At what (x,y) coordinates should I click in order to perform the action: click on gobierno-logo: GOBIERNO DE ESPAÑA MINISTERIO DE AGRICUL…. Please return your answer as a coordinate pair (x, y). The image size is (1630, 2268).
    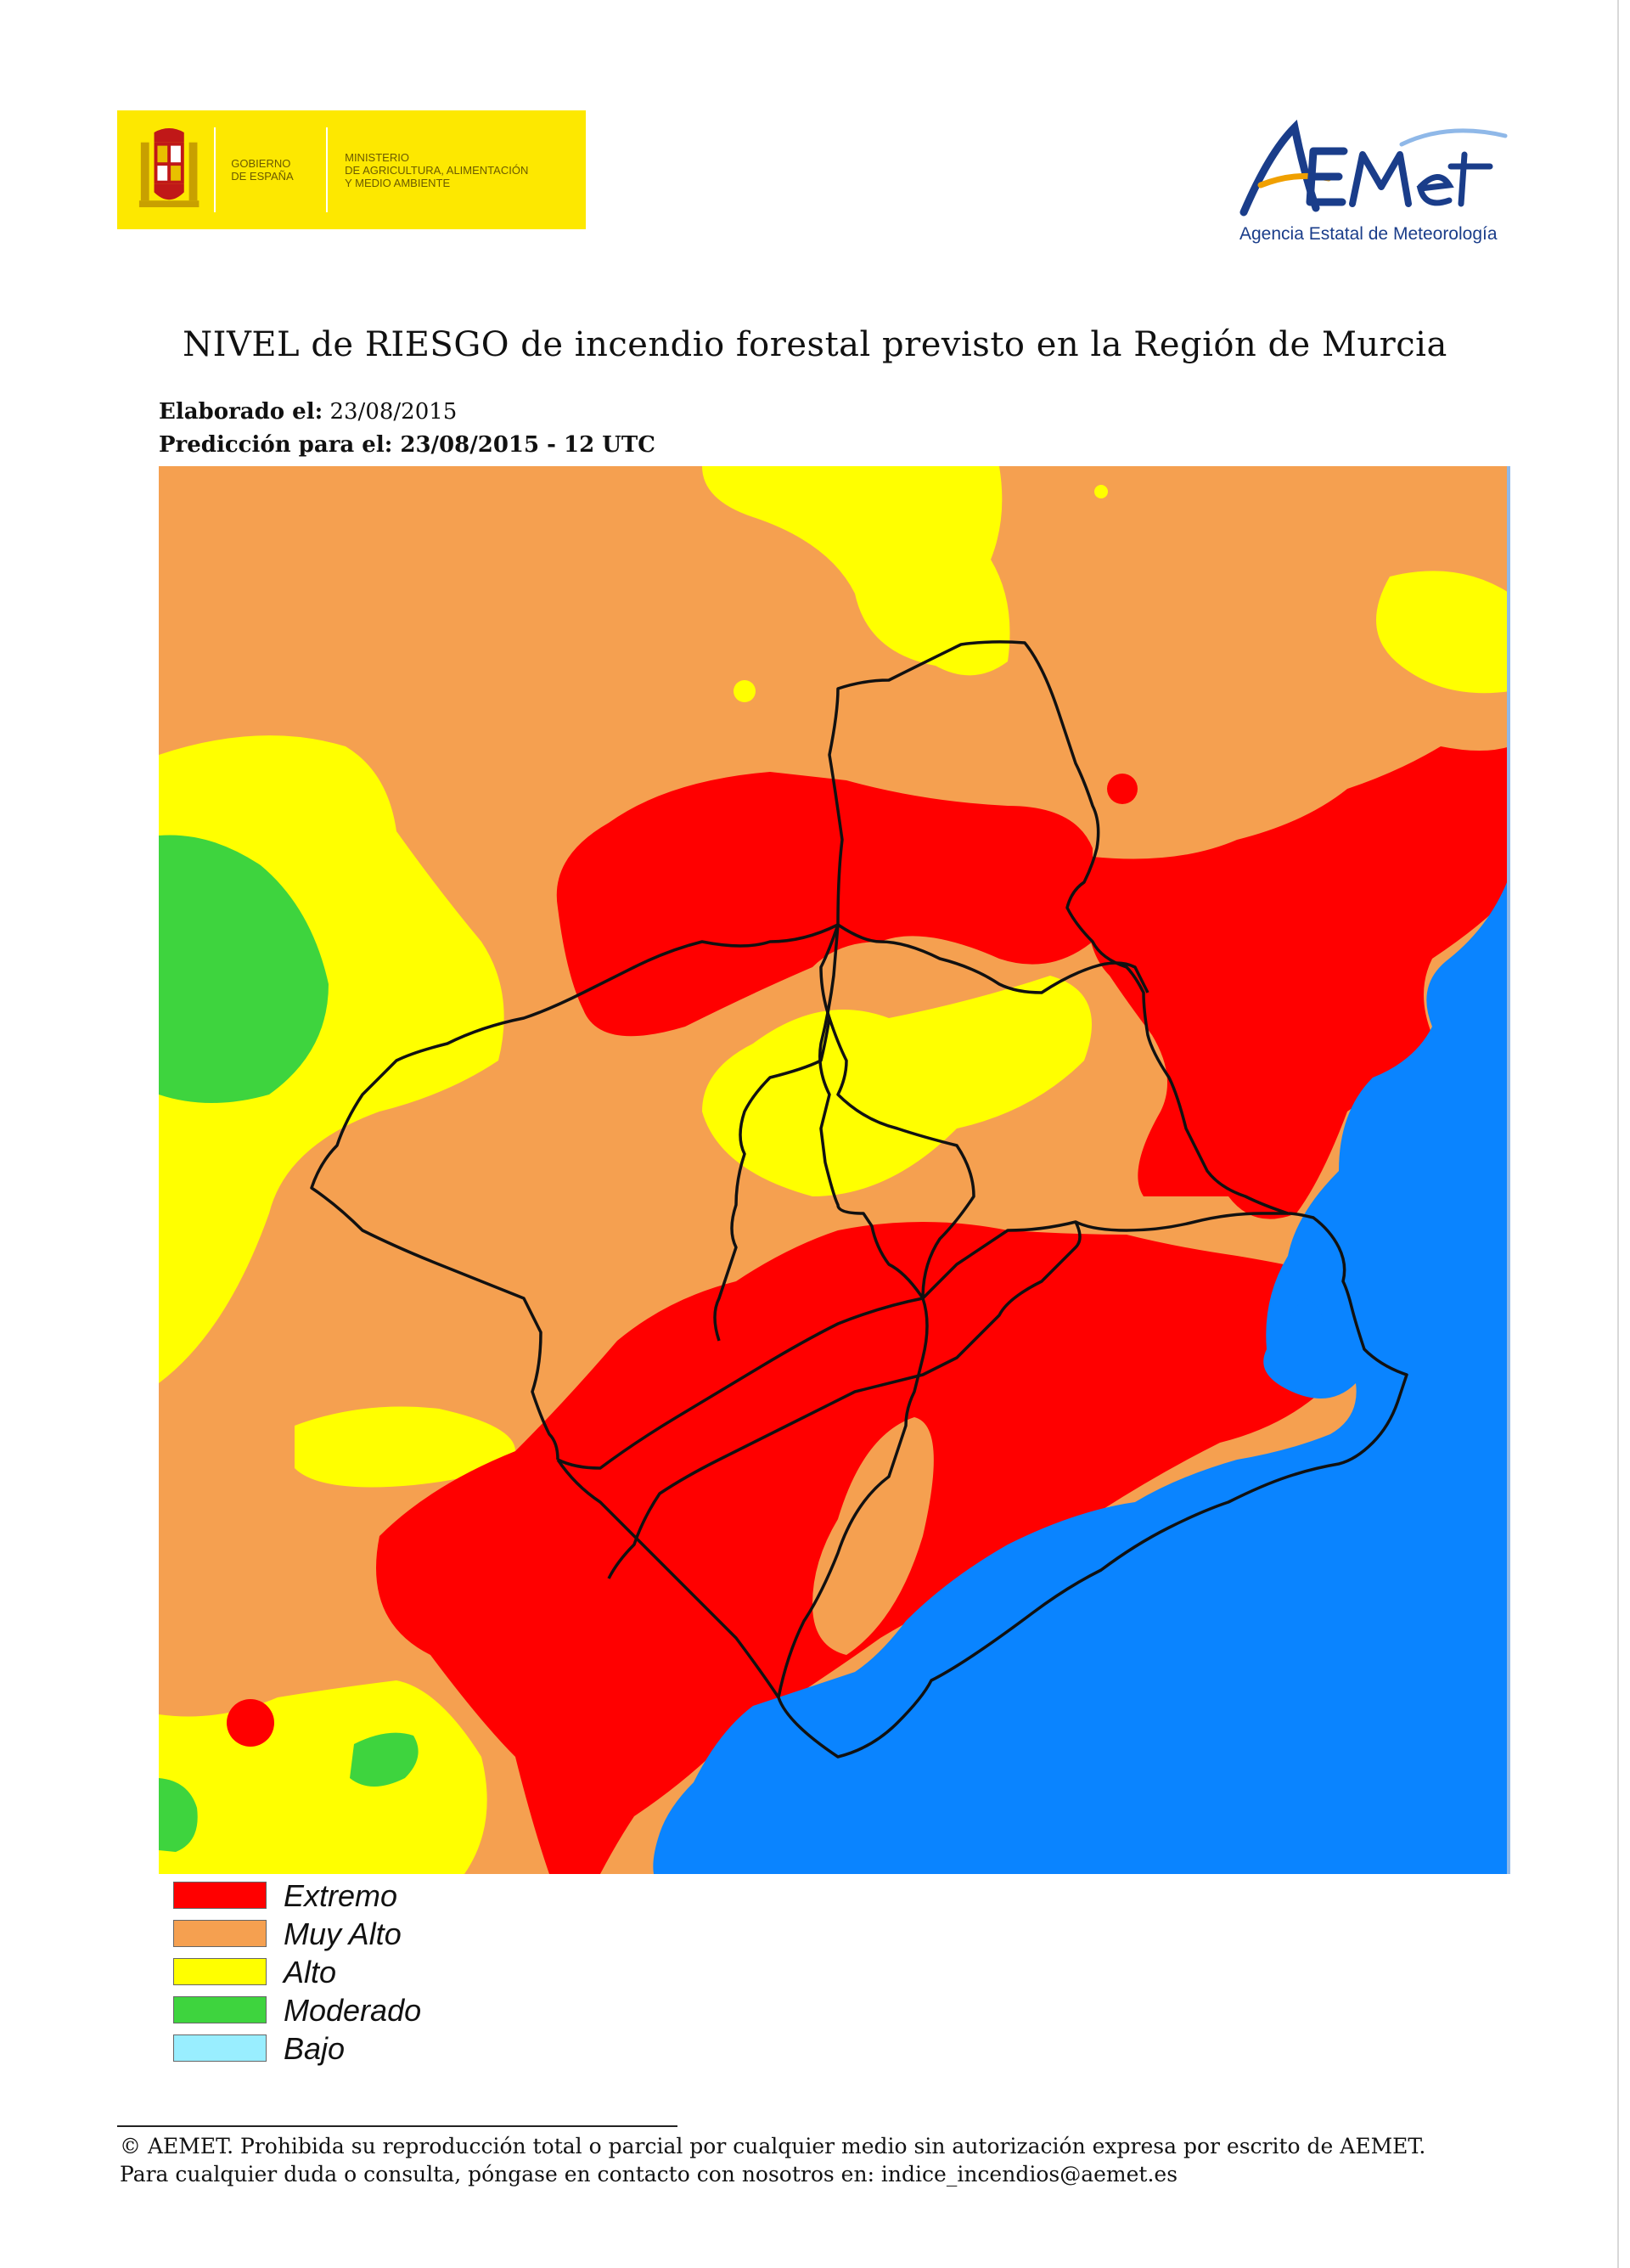
    Looking at the image, I should click on (352, 169).